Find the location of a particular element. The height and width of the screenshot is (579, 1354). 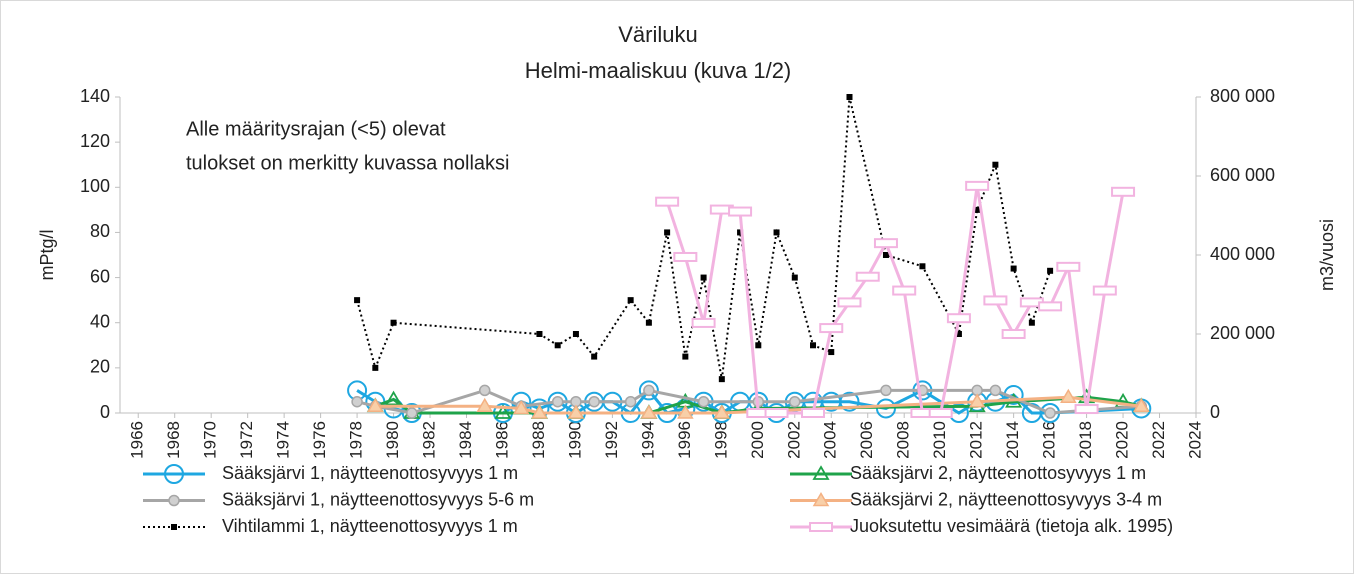

chart-subtitle: Helmi-maaliskuu (kuva 1/2) is located at coordinates (658, 70).